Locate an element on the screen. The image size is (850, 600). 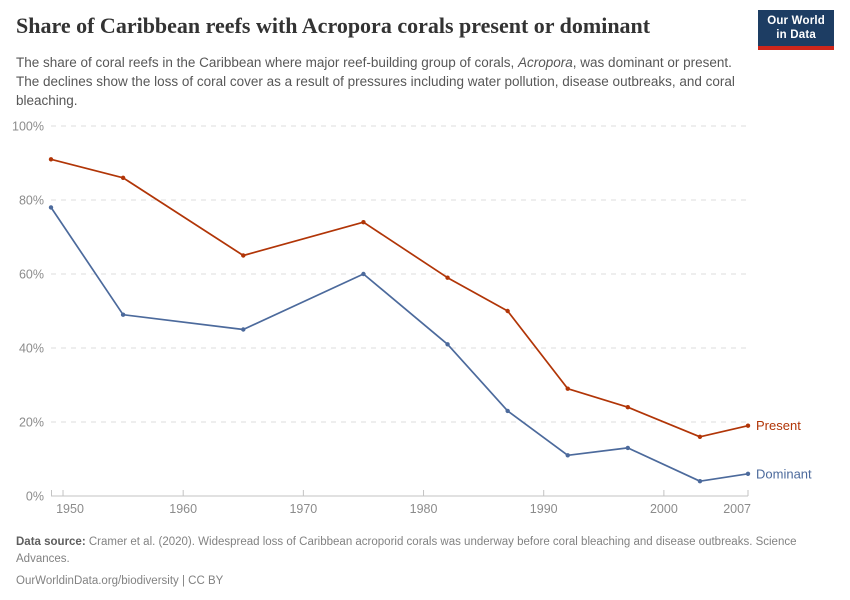
y-axis-tick-label: 60% is located at coordinates (31, 275).